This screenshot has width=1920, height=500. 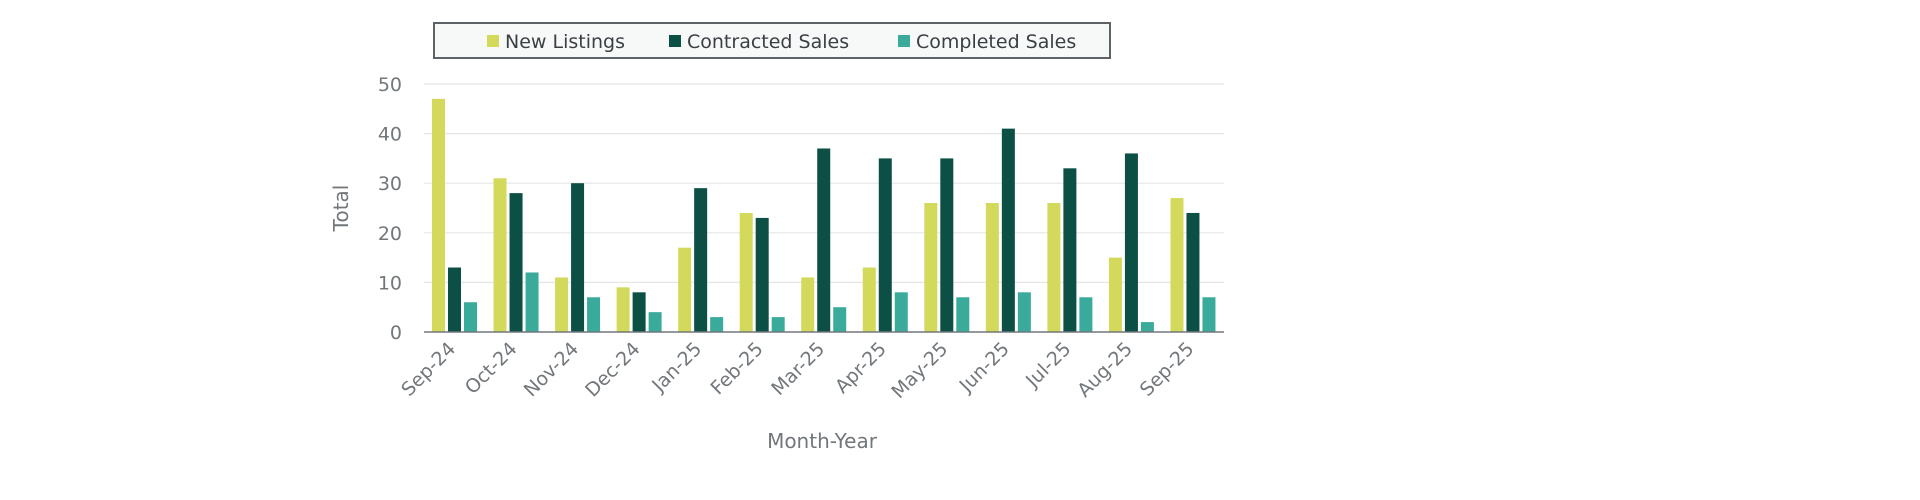 I want to click on x-tick-label: Apr-25, so click(x=861, y=368).